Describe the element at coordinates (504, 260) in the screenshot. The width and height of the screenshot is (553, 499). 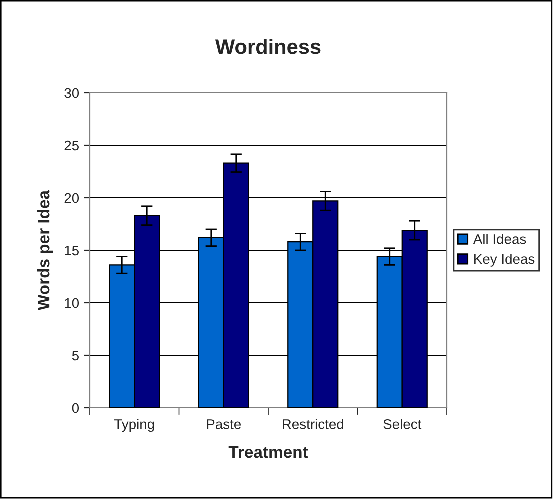
I see `legend-label: Key Ideas` at that location.